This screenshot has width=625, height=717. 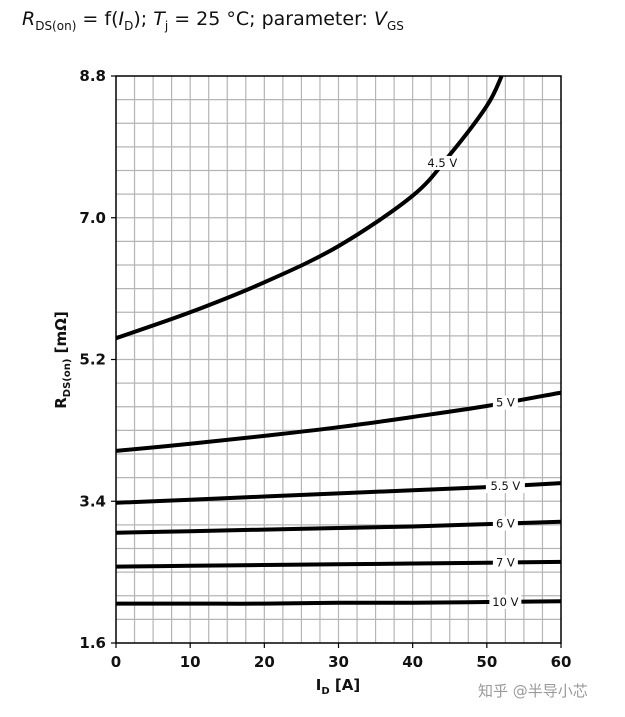 I want to click on curve-label-vgs-5-v: 5 V, so click(x=505, y=403).